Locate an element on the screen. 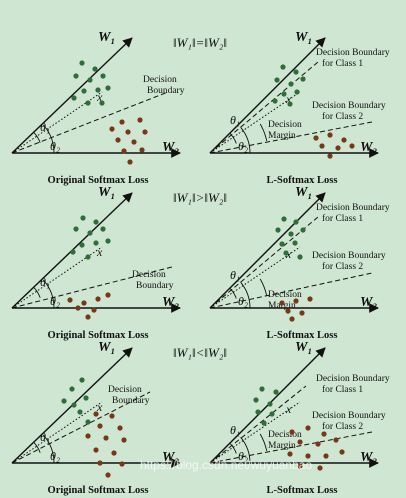 The height and width of the screenshot is (498, 406). class2-boundary-label: for Class 2 is located at coordinates (342, 266).